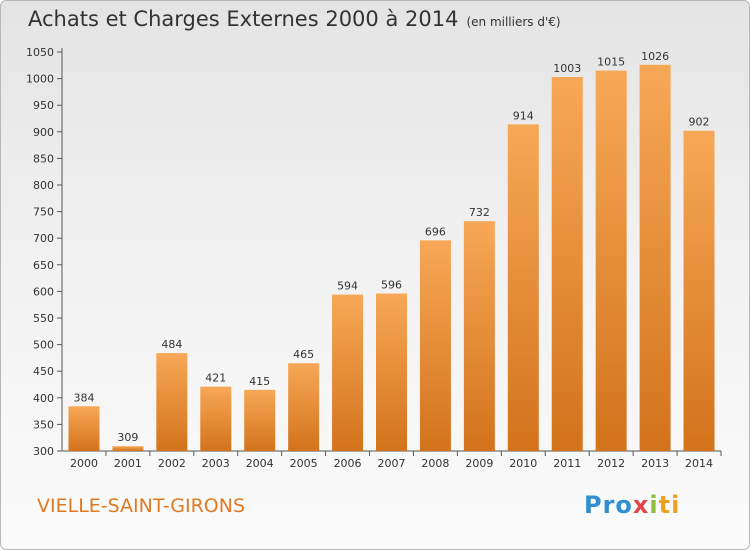  Describe the element at coordinates (171, 344) in the screenshot. I see `data-label: 484` at that location.